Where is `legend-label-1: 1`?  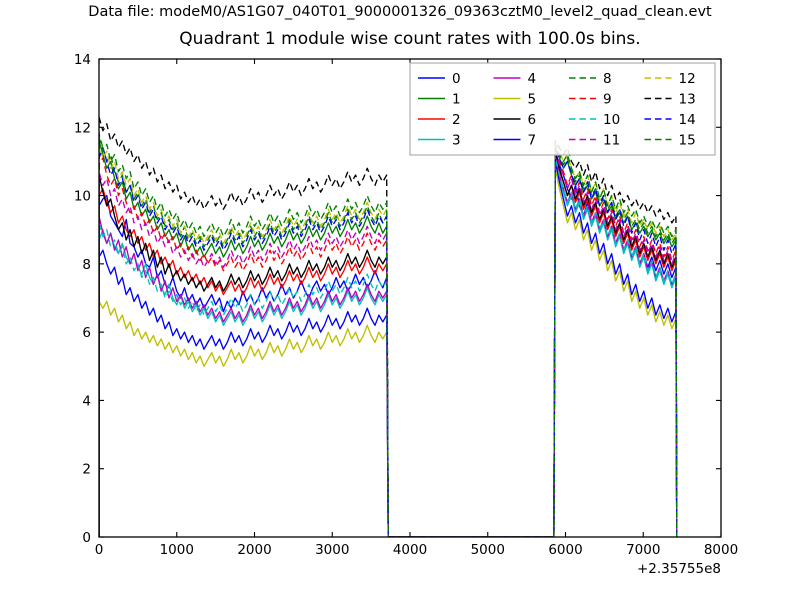
legend-label-1: 1 is located at coordinates (456, 100).